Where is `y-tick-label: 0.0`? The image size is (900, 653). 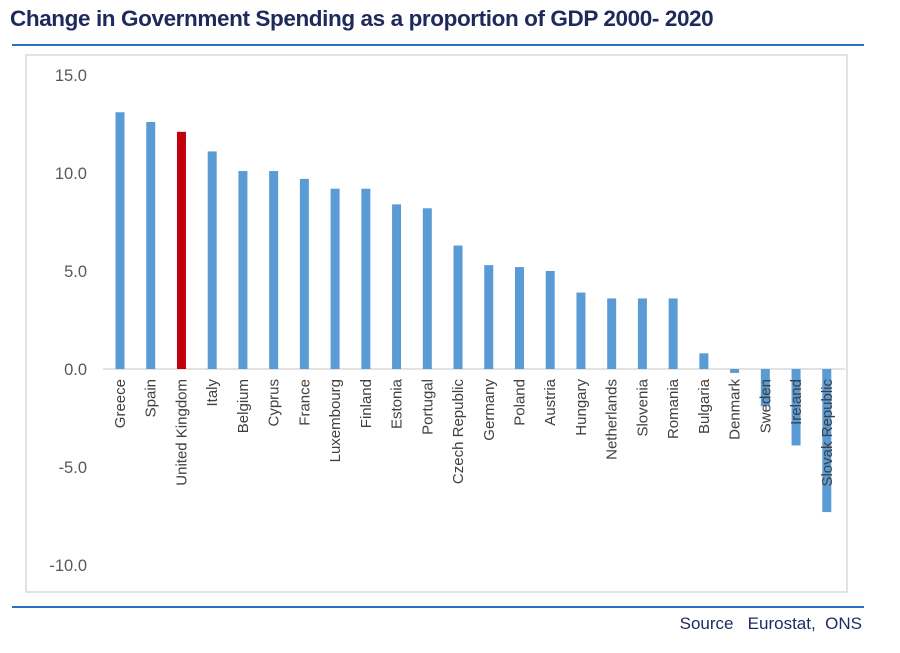
y-tick-label: 0.0 is located at coordinates (75, 370).